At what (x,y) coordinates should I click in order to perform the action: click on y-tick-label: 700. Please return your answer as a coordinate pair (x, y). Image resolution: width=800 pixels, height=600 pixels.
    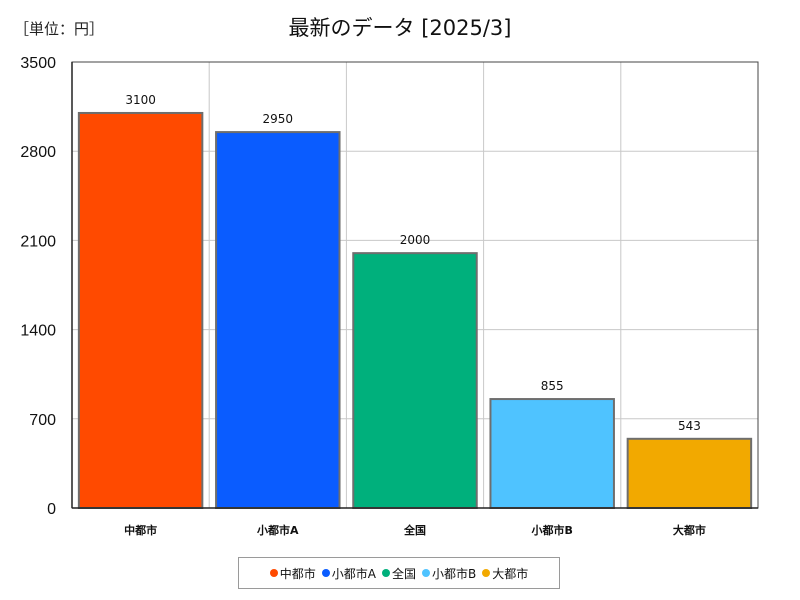
    Looking at the image, I should click on (42, 420).